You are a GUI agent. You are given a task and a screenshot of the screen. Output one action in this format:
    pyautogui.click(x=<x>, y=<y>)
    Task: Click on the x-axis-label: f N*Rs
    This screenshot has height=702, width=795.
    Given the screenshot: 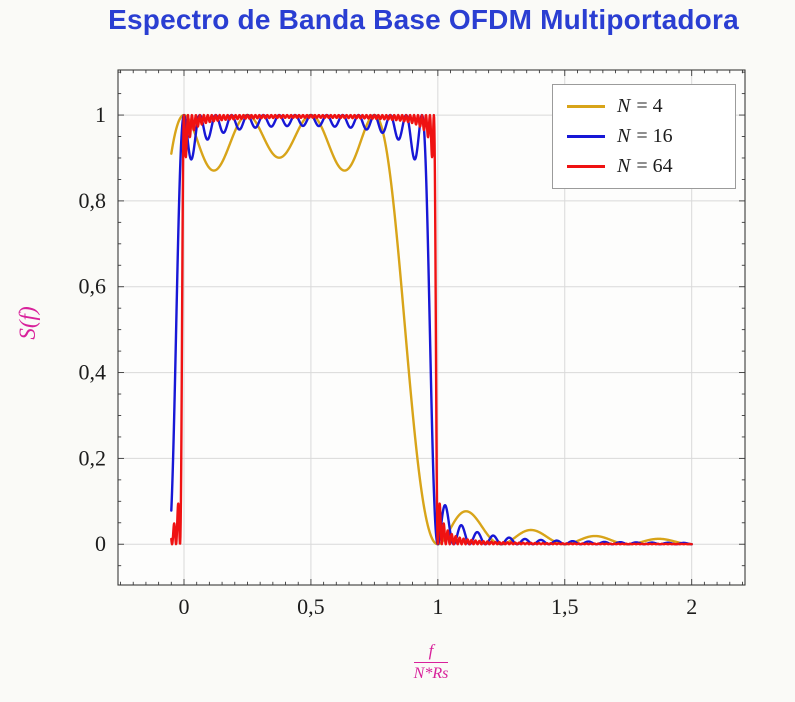 What is the action you would take?
    pyautogui.click(x=431, y=662)
    